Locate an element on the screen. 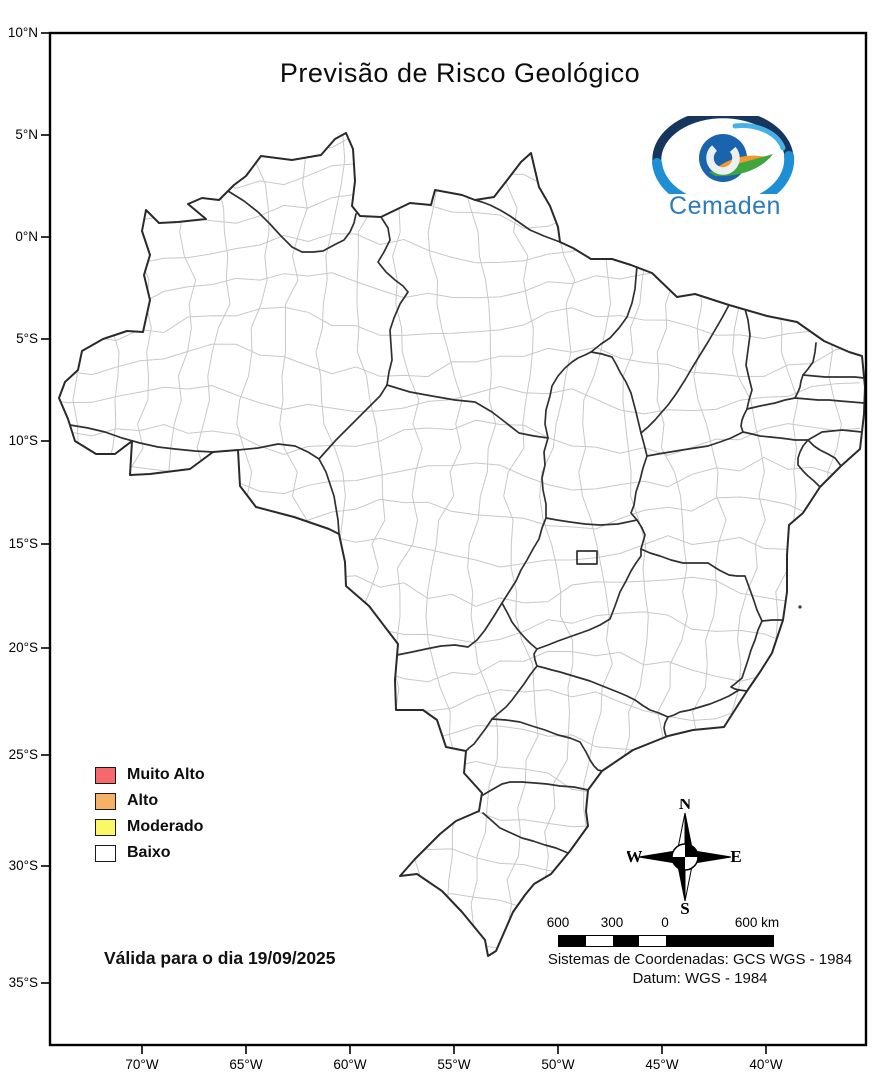 The height and width of the screenshot is (1080, 881). legend-row: Muito Alto is located at coordinates (150, 775).